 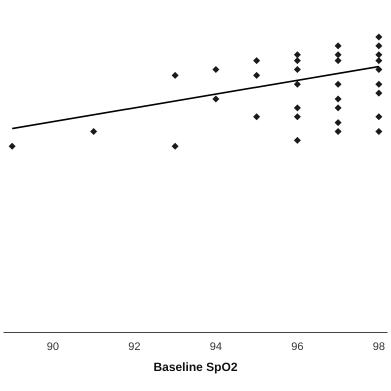 I want to click on x-tick-label: 96, so click(x=297, y=347).